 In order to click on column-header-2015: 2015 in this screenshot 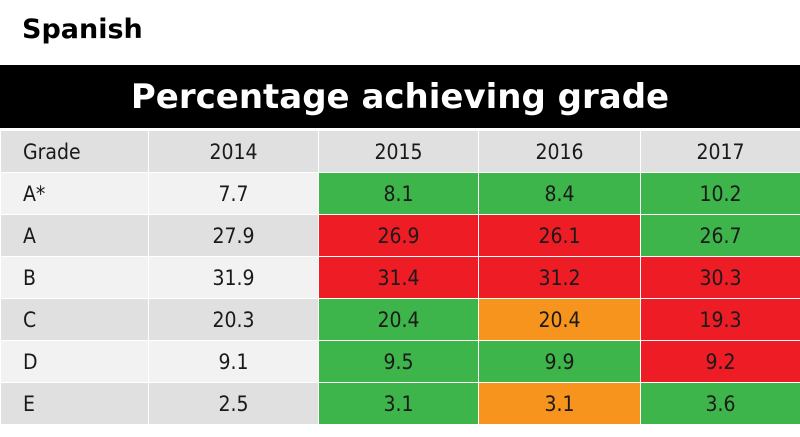, I will do `click(398, 151)`.